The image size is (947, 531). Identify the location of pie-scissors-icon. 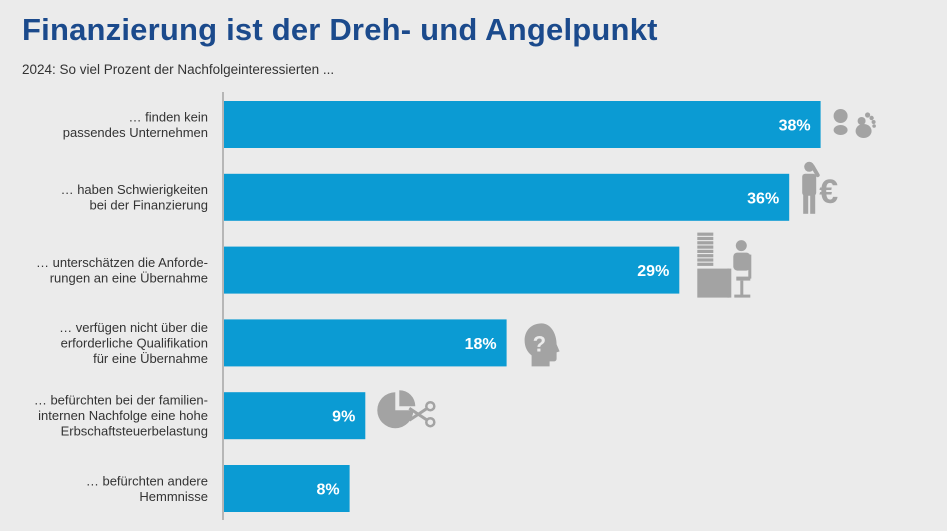
(406, 409).